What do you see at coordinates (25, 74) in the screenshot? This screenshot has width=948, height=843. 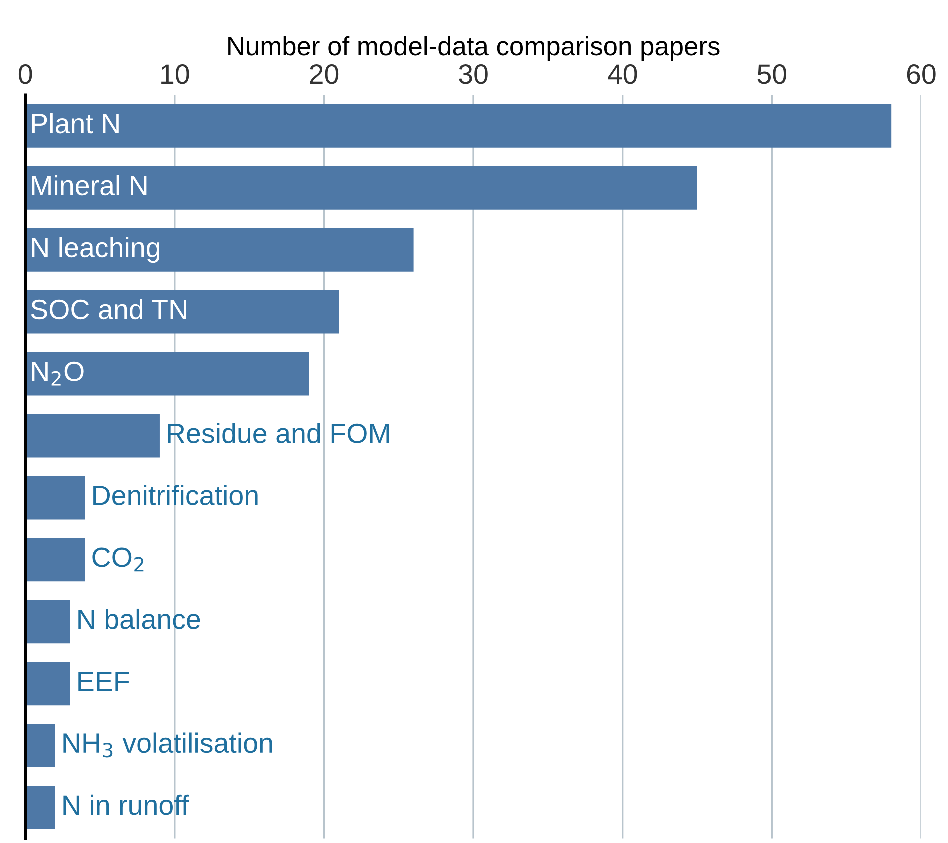 I see `x-tick-label: 0` at bounding box center [25, 74].